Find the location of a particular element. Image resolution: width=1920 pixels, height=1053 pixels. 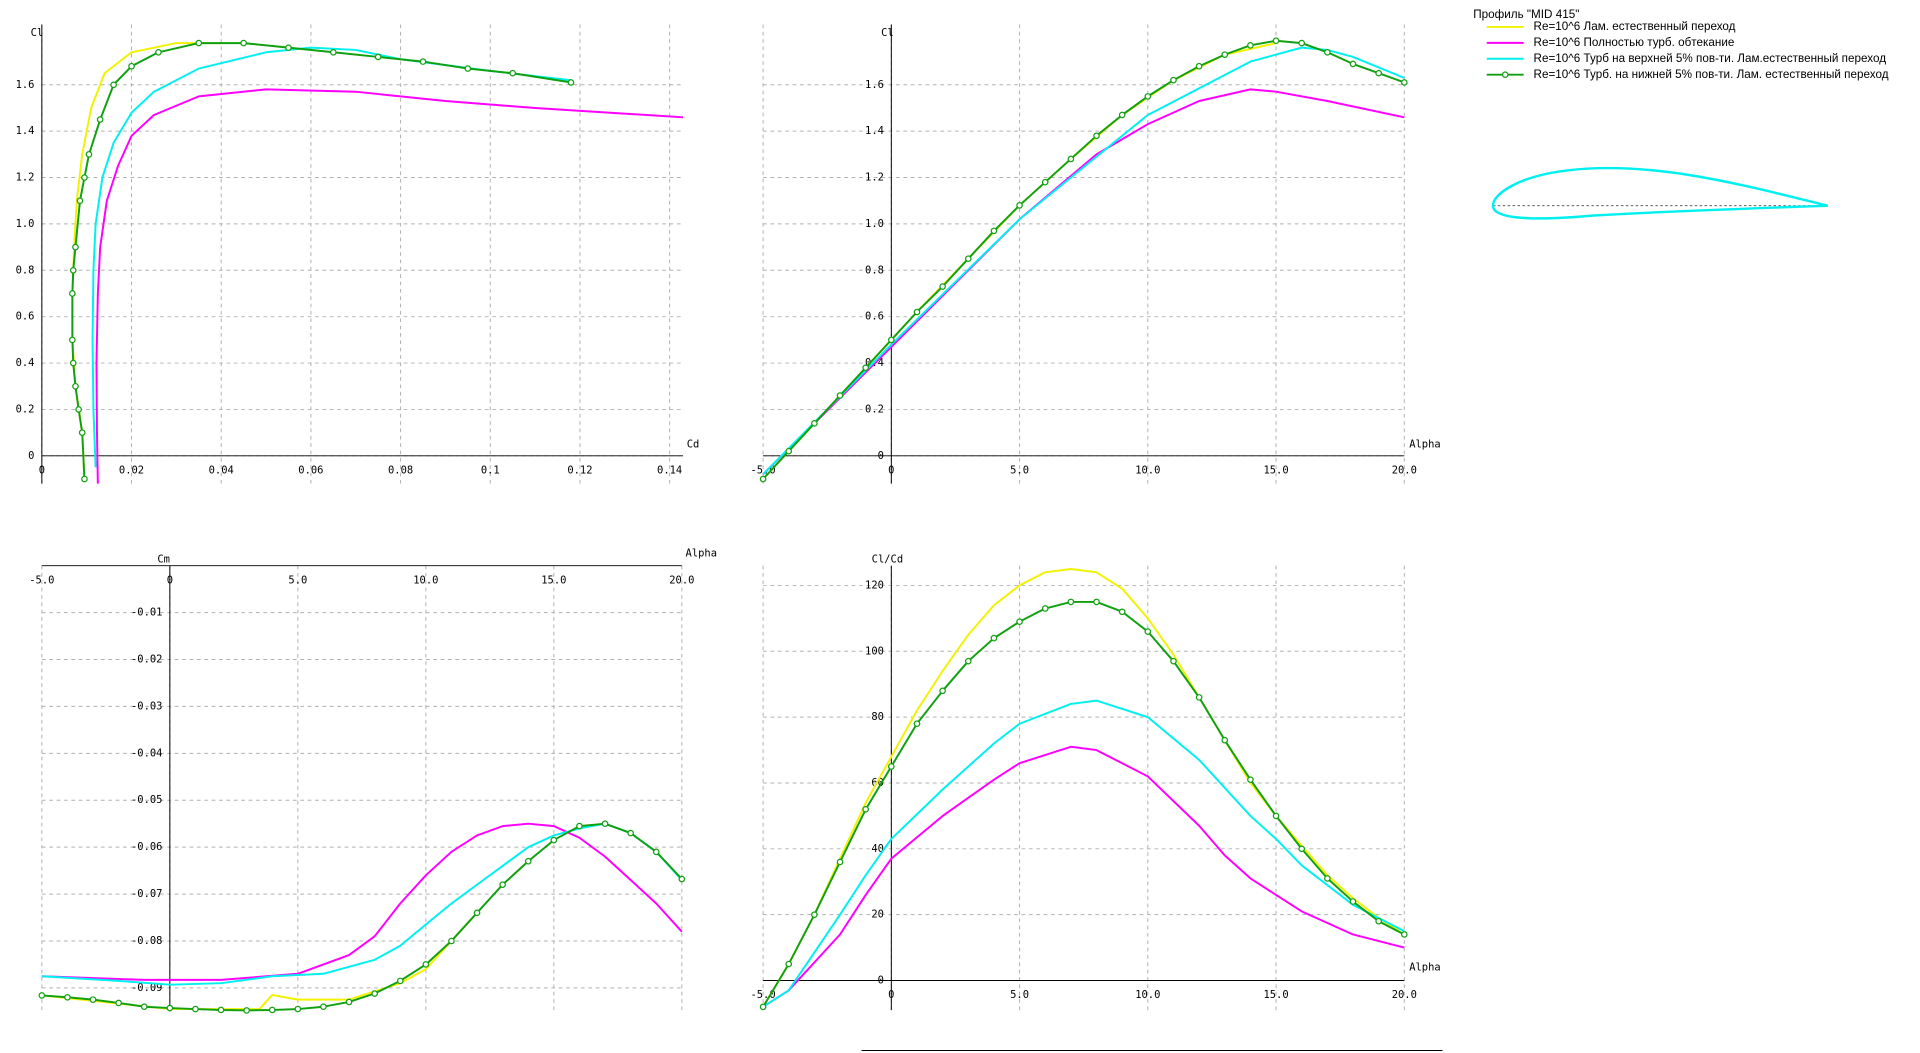

x-axis-label: Alpha is located at coordinates (1424, 967).